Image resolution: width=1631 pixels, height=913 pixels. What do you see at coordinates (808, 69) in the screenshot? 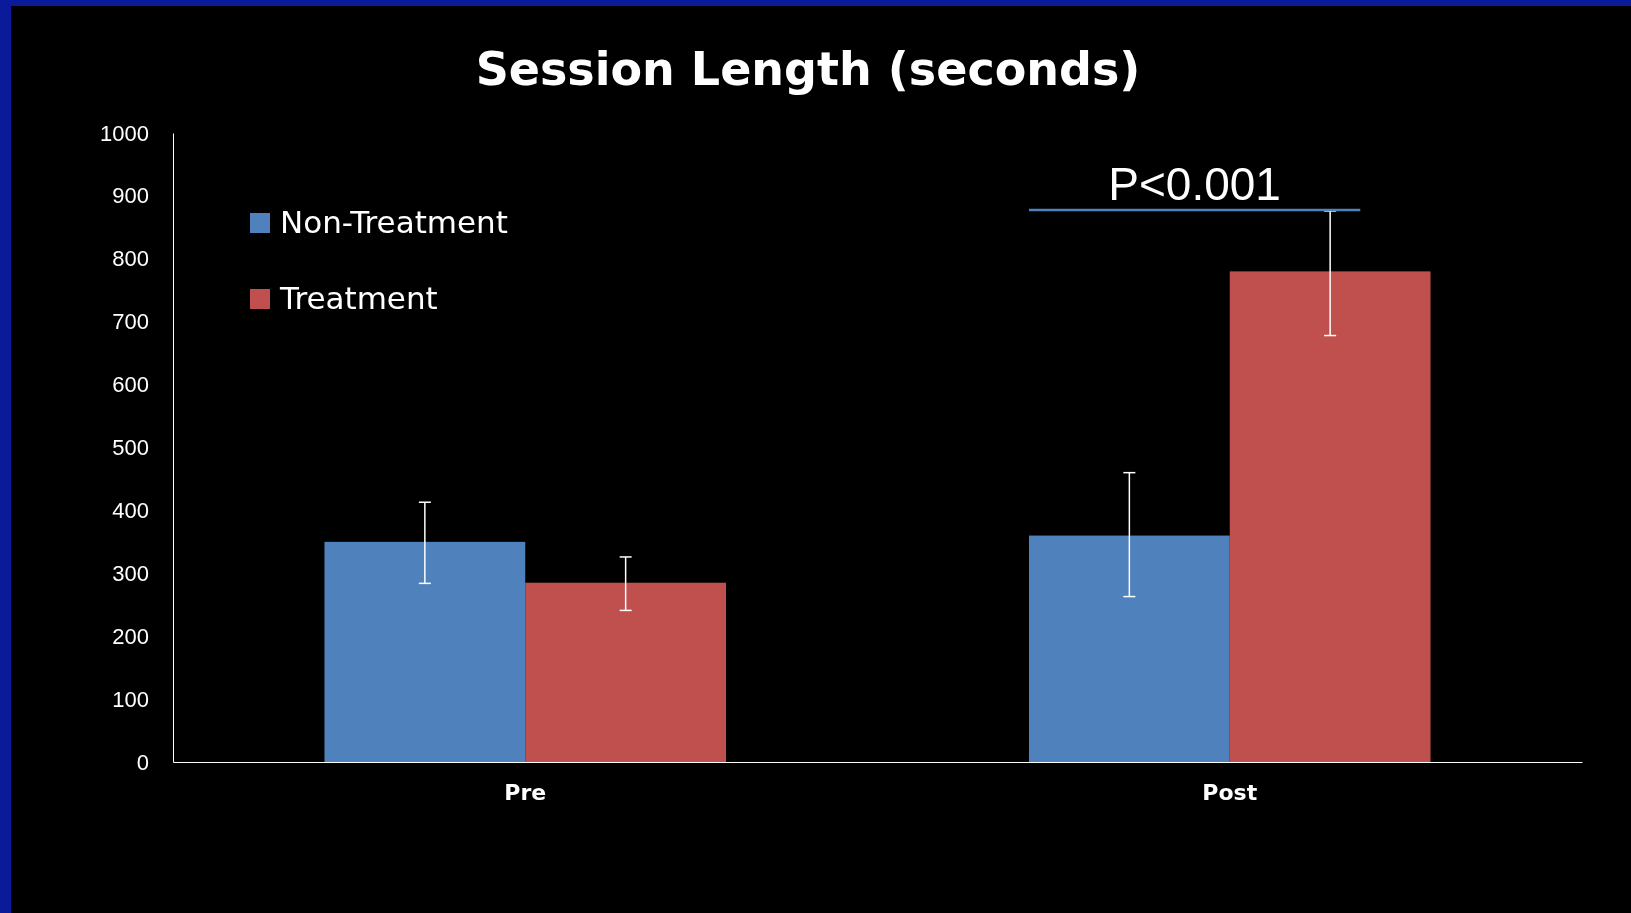
I see `chart-title: Session Length (seconds)` at bounding box center [808, 69].